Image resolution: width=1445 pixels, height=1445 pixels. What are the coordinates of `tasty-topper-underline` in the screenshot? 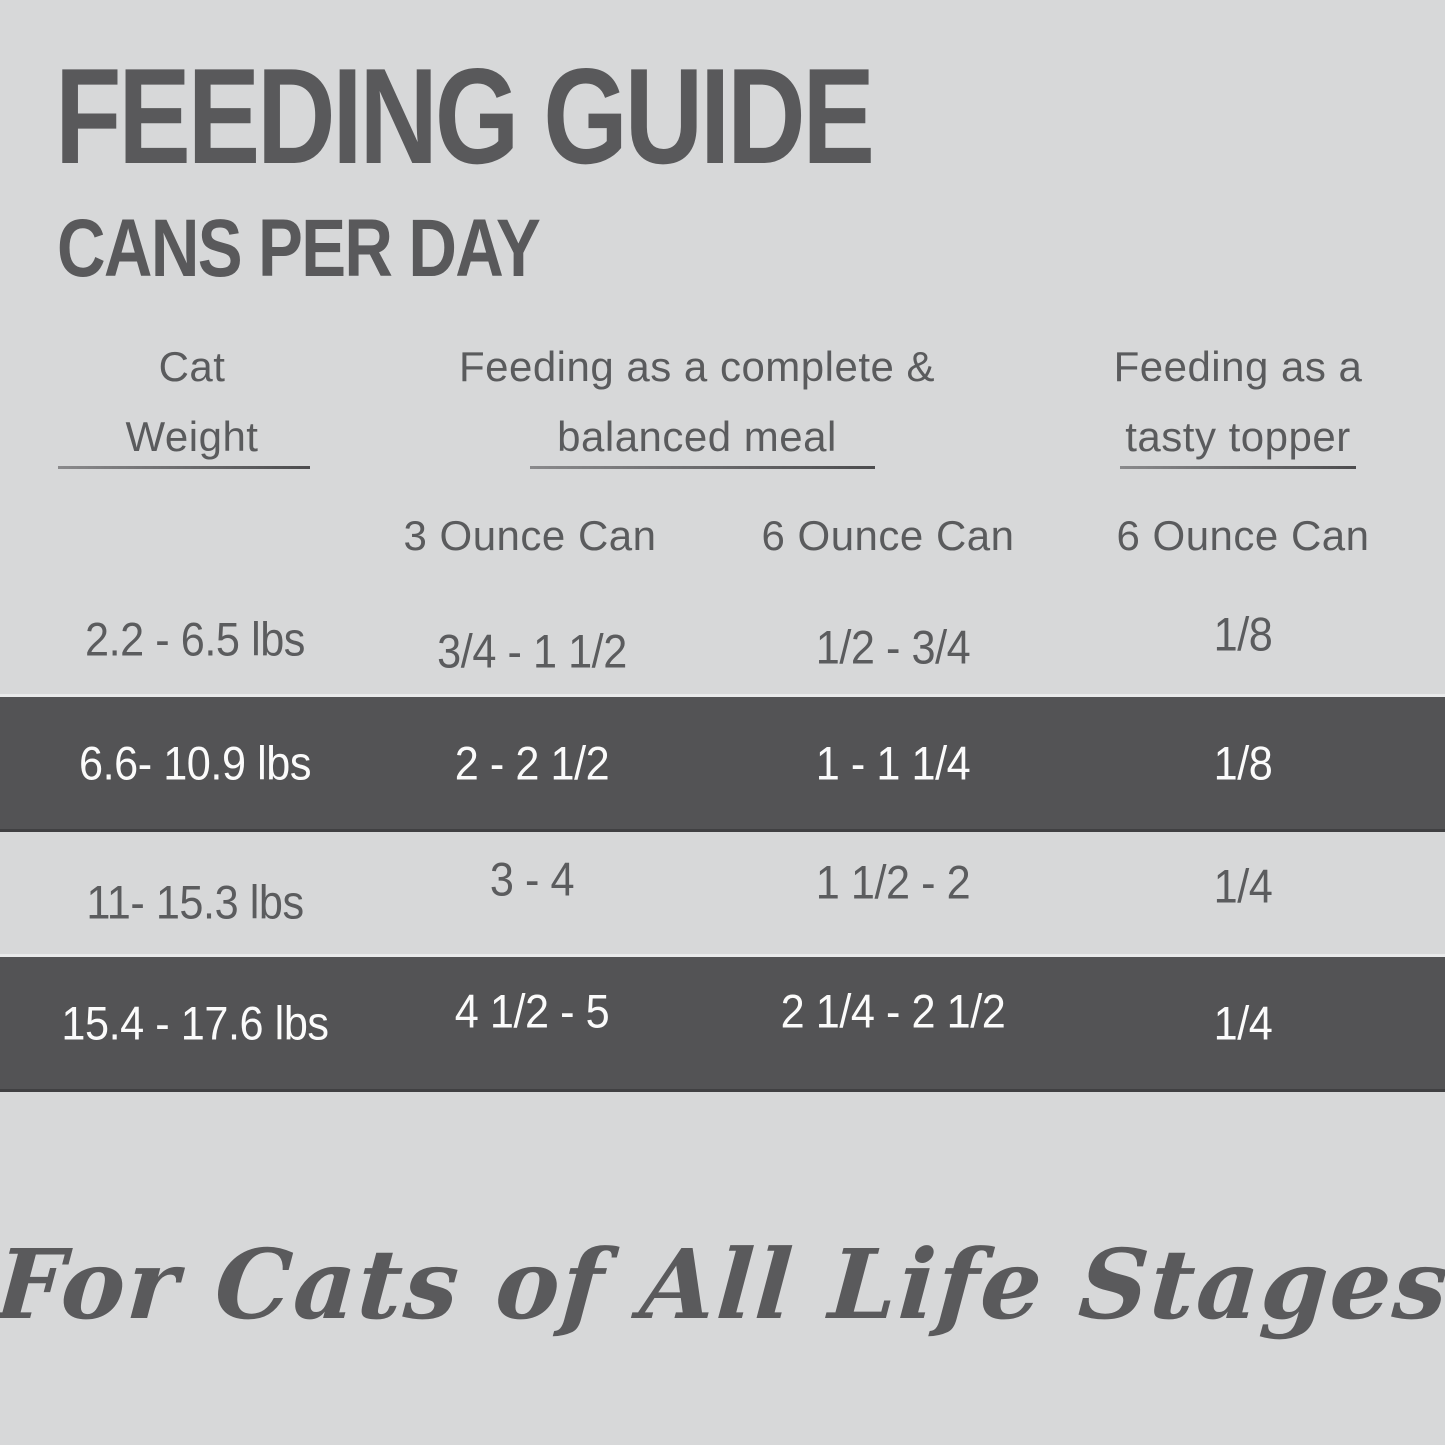 It's located at (1238, 467).